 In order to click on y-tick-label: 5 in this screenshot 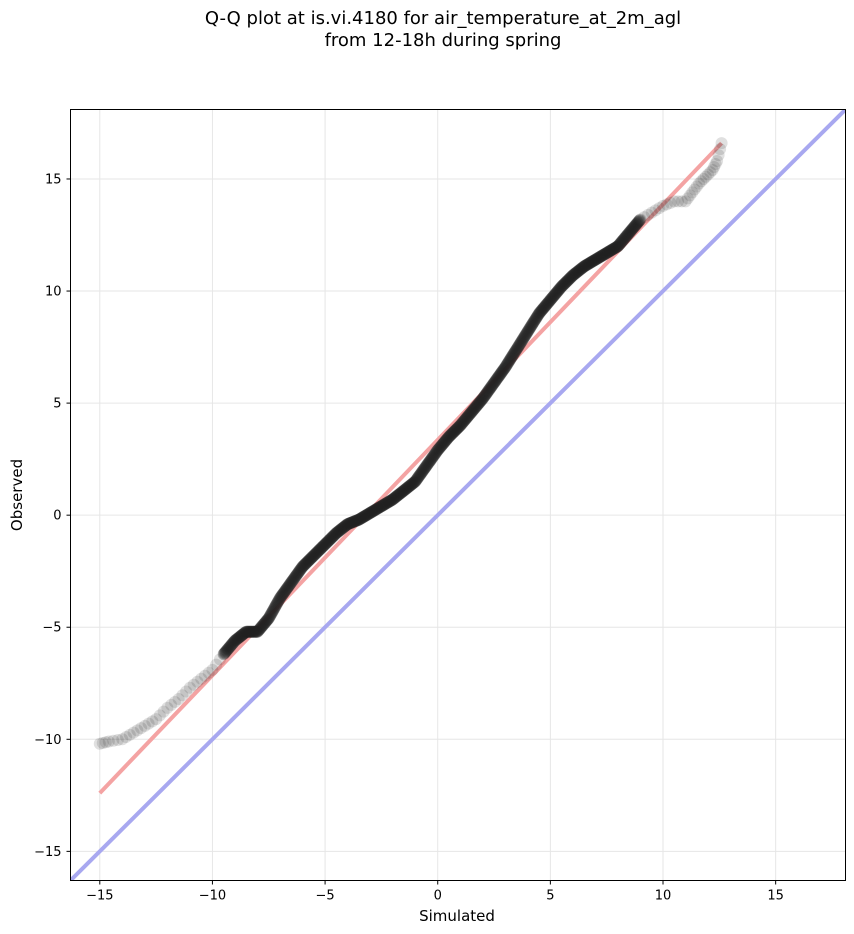, I will do `click(57, 404)`.